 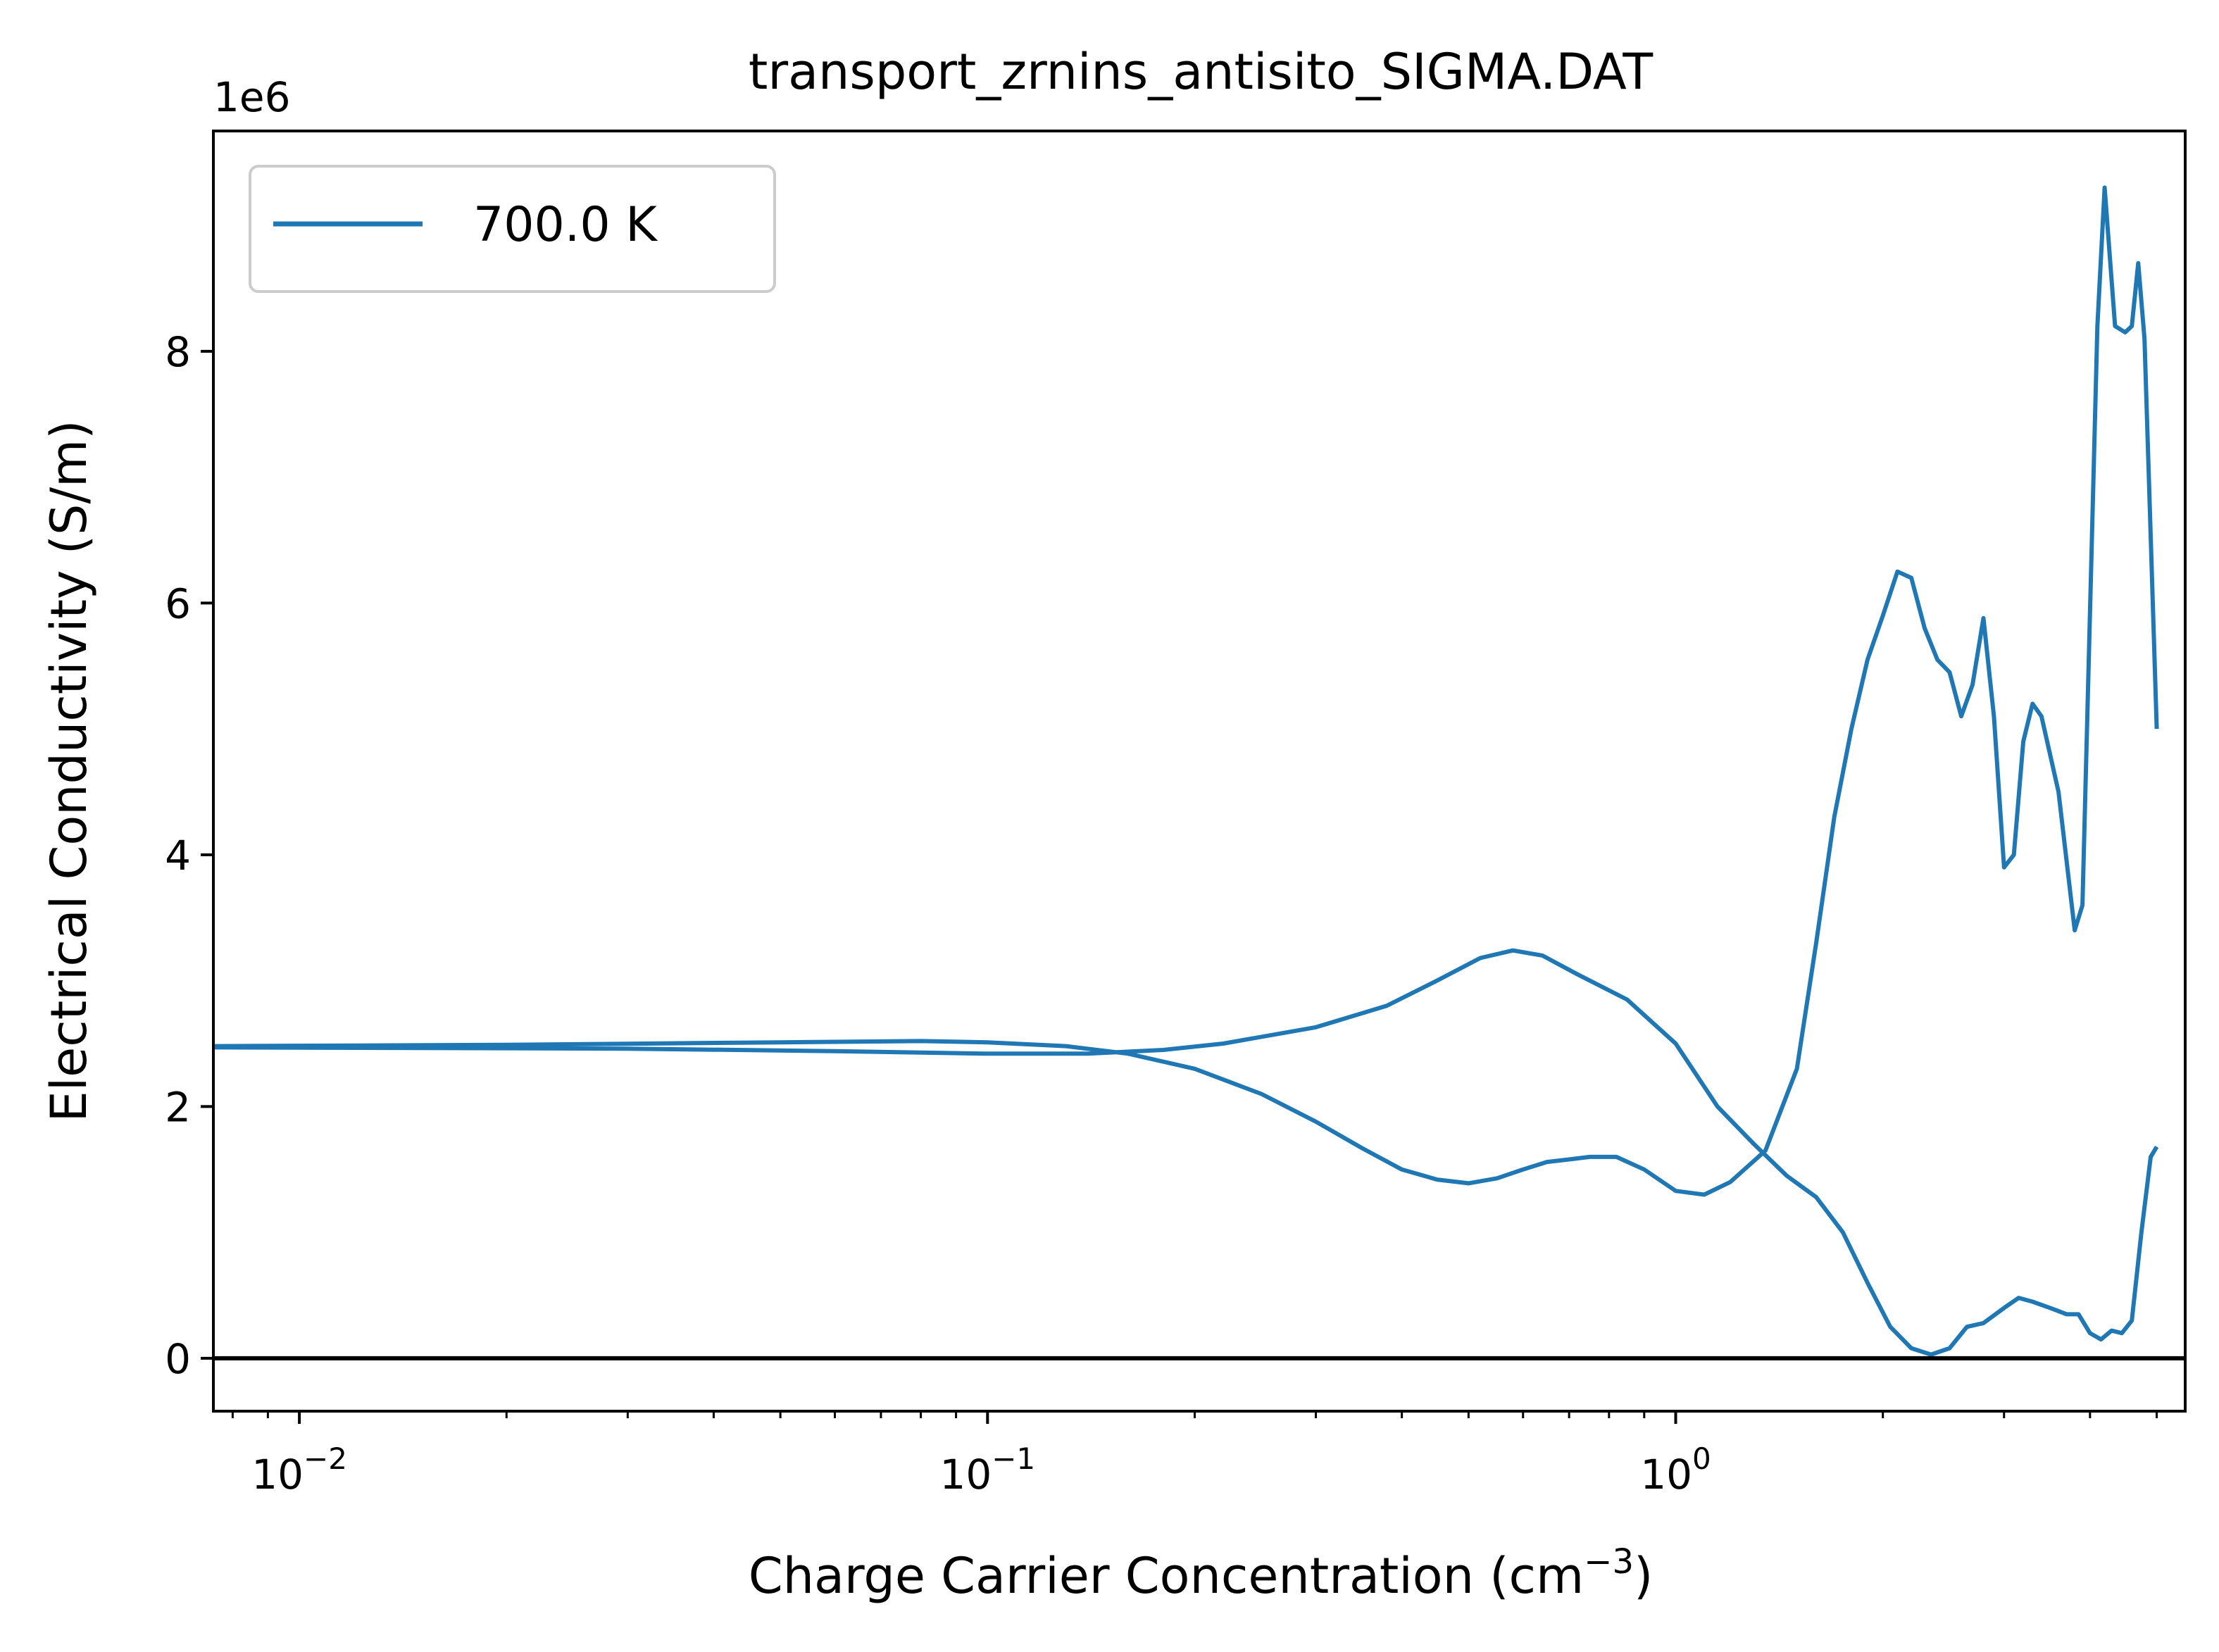 What do you see at coordinates (178, 603) in the screenshot?
I see `y-tick-label-3: 6` at bounding box center [178, 603].